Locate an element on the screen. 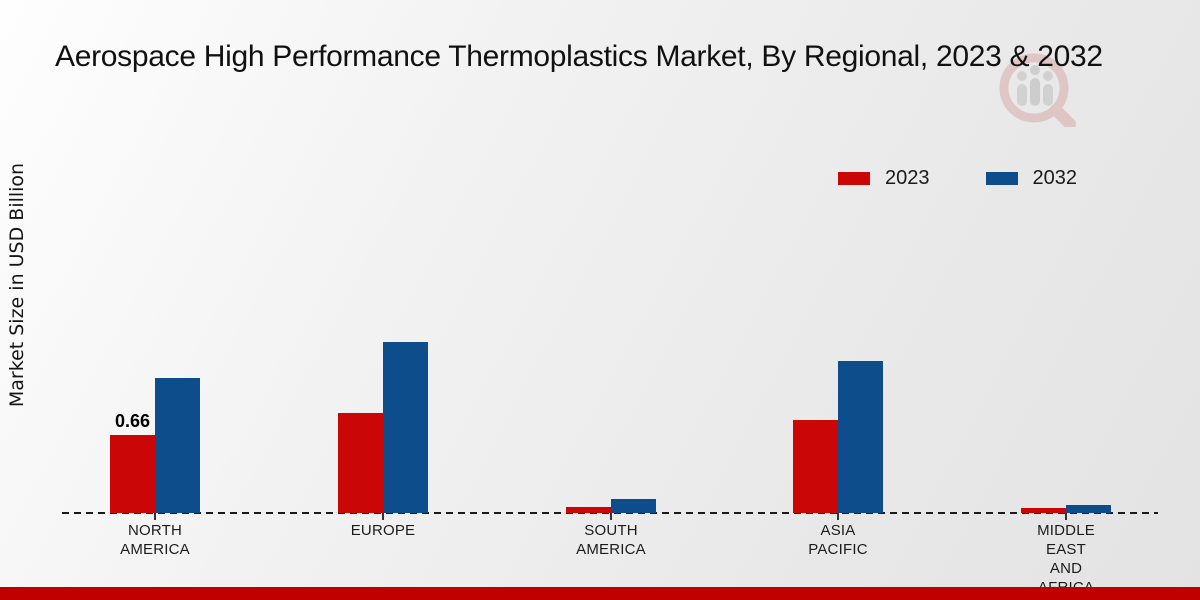  x-axis-tick-europe is located at coordinates (383, 516).